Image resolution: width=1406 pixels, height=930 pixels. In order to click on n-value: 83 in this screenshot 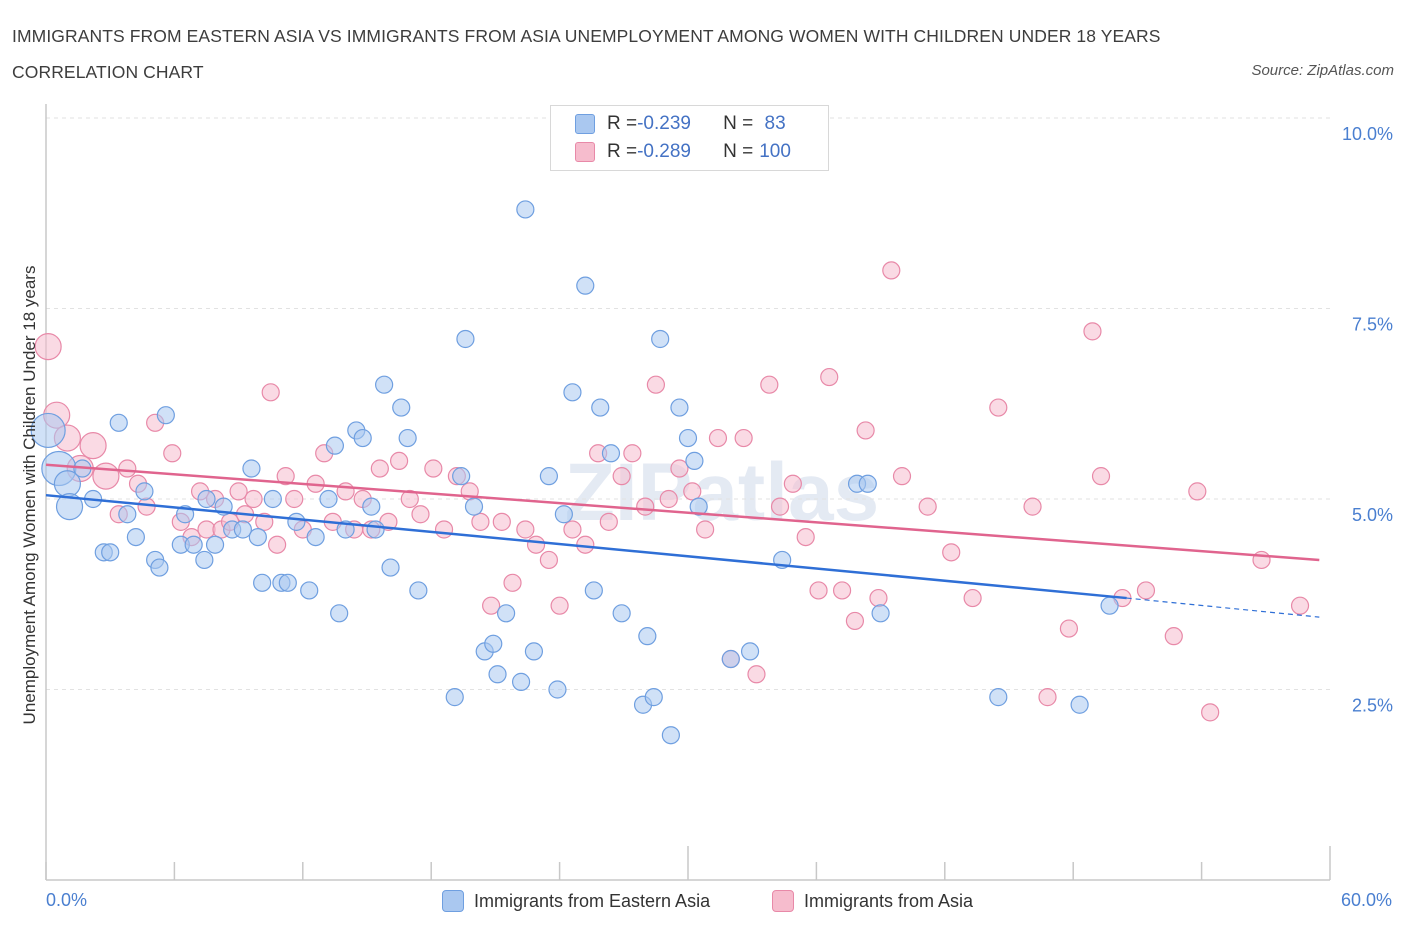, I will do `click(772, 123)`.